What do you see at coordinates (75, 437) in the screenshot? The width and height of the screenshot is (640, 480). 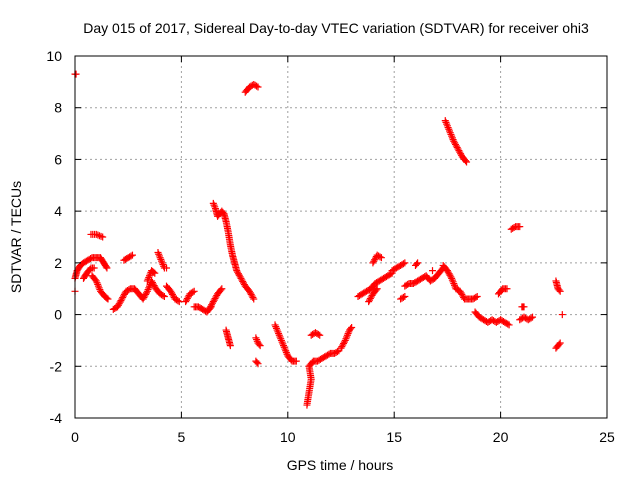 I see `x-tick-label: 0` at bounding box center [75, 437].